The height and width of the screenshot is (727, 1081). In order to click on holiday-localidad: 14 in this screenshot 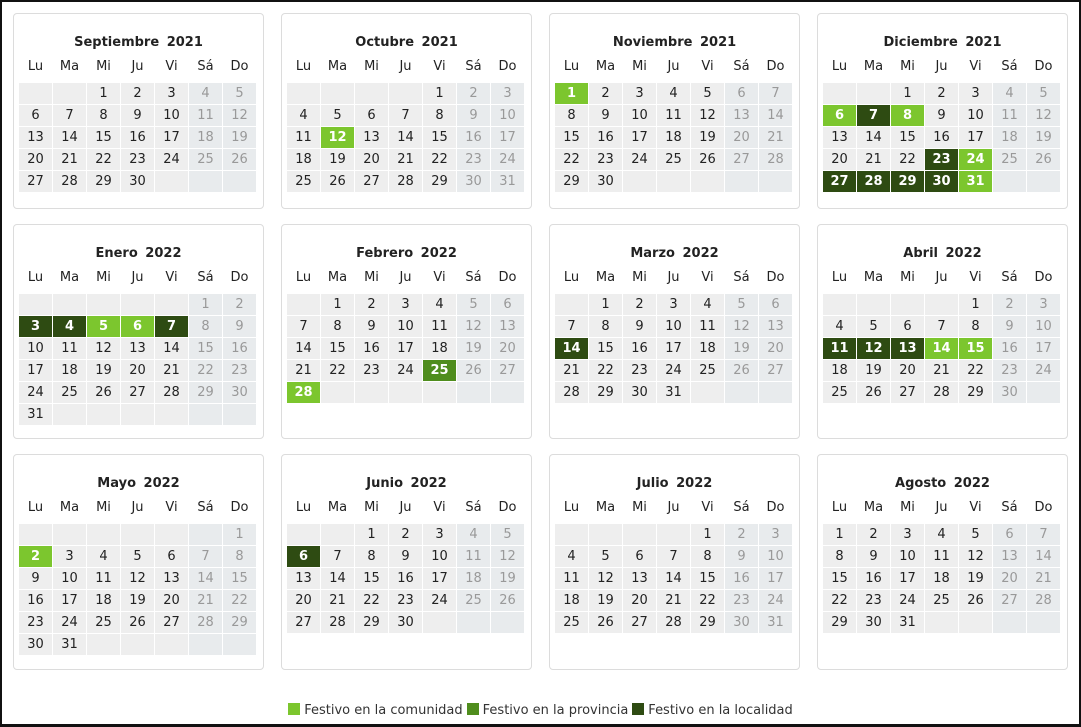, I will do `click(571, 348)`.